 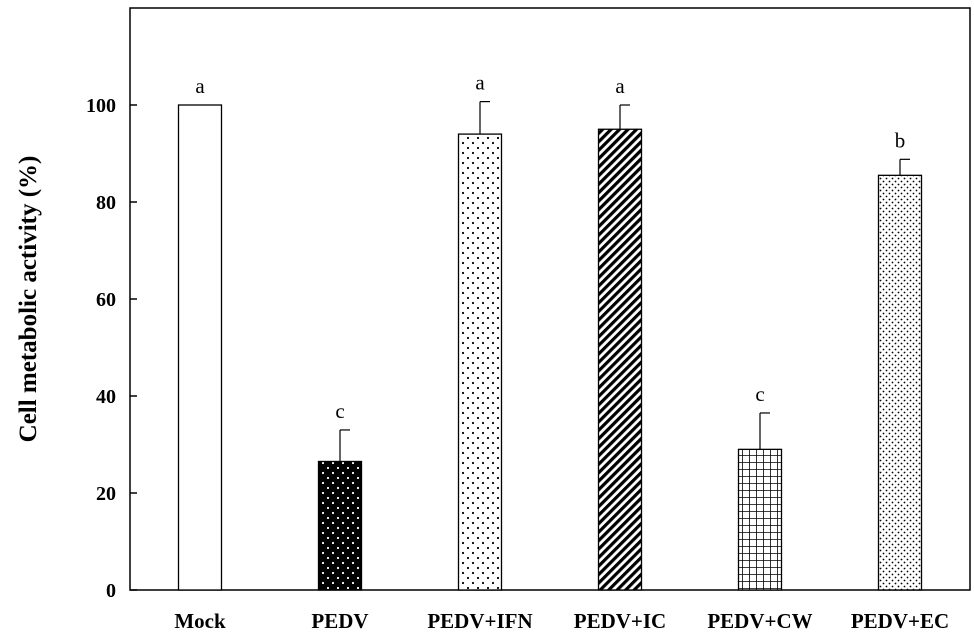 I want to click on y-tick-label: 40, so click(x=106, y=397).